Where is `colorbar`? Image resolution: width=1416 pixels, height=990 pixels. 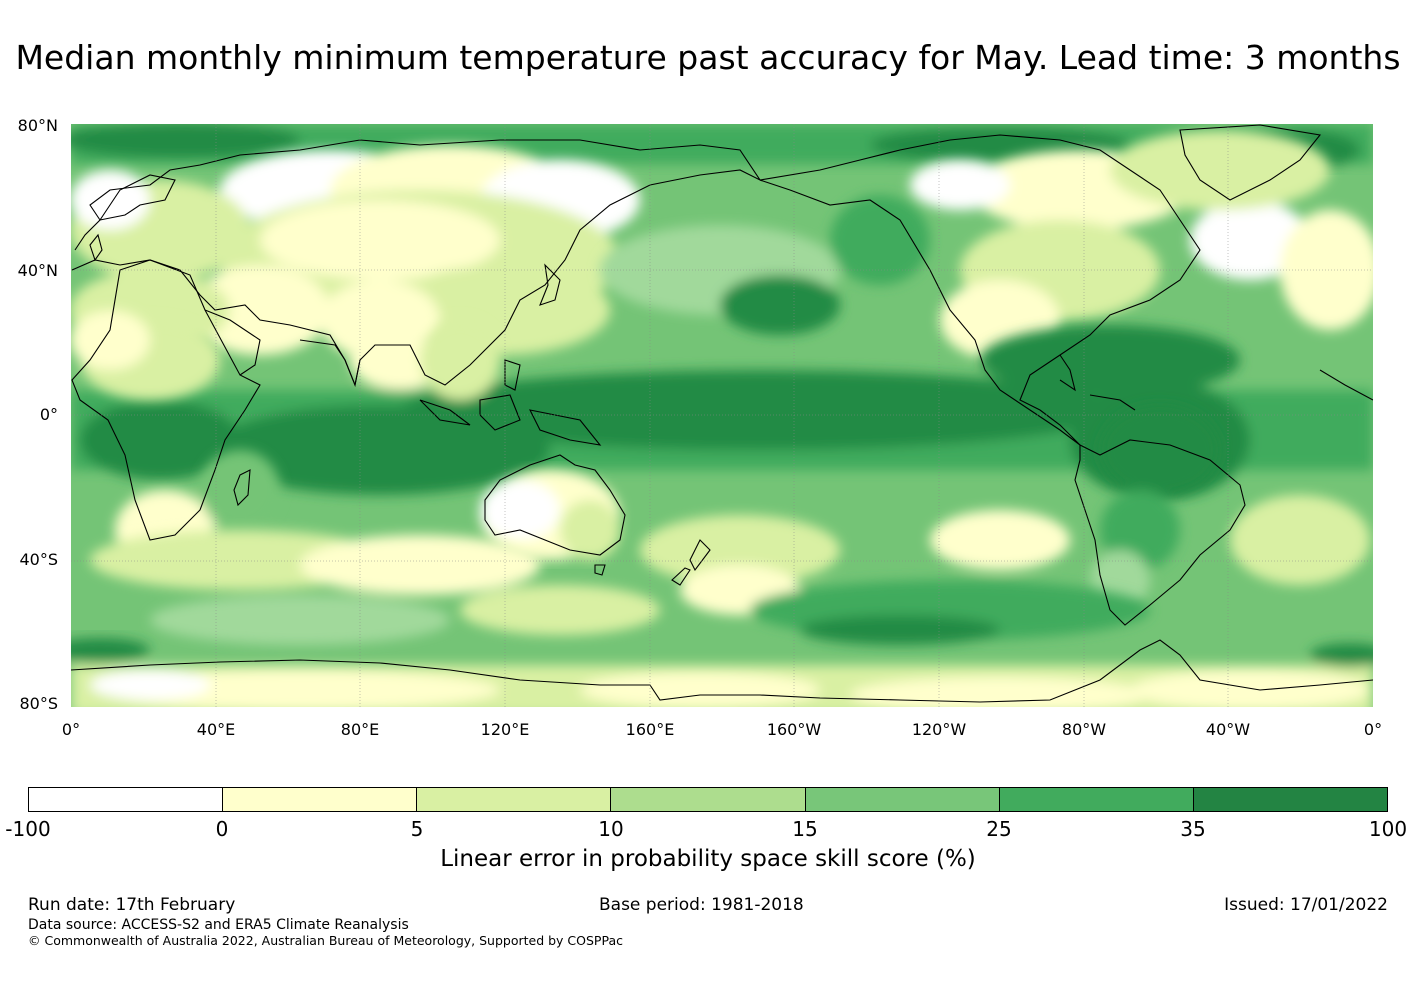 colorbar is located at coordinates (708, 799).